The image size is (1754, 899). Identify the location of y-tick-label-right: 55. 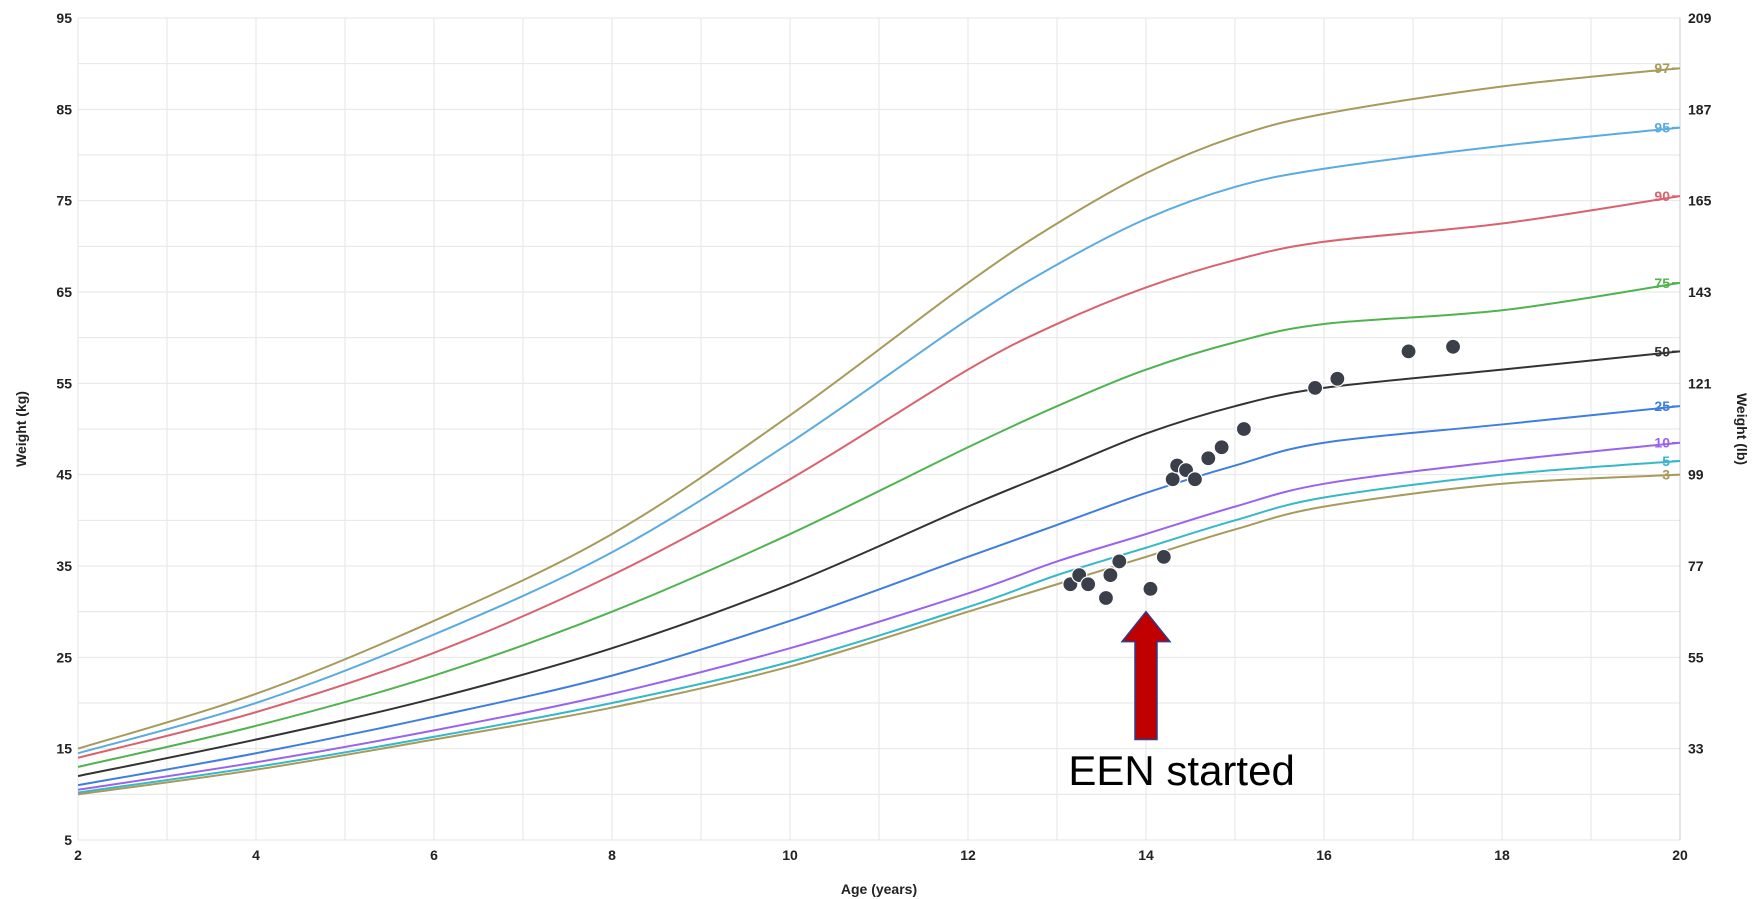
(1696, 657).